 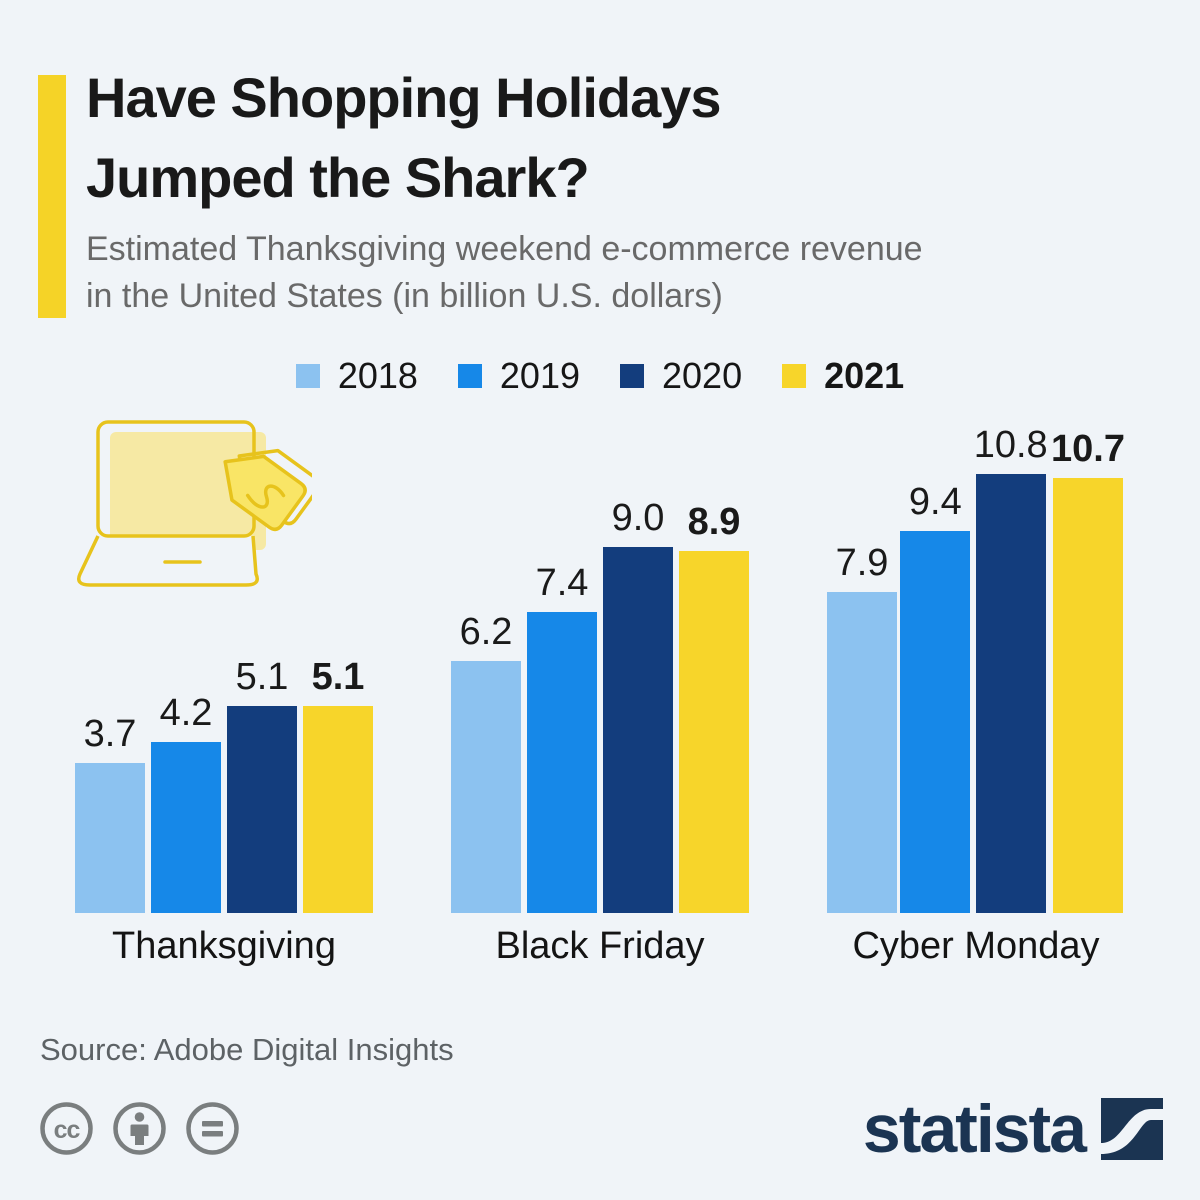 I want to click on attribution-person-icon, so click(x=139, y=1128).